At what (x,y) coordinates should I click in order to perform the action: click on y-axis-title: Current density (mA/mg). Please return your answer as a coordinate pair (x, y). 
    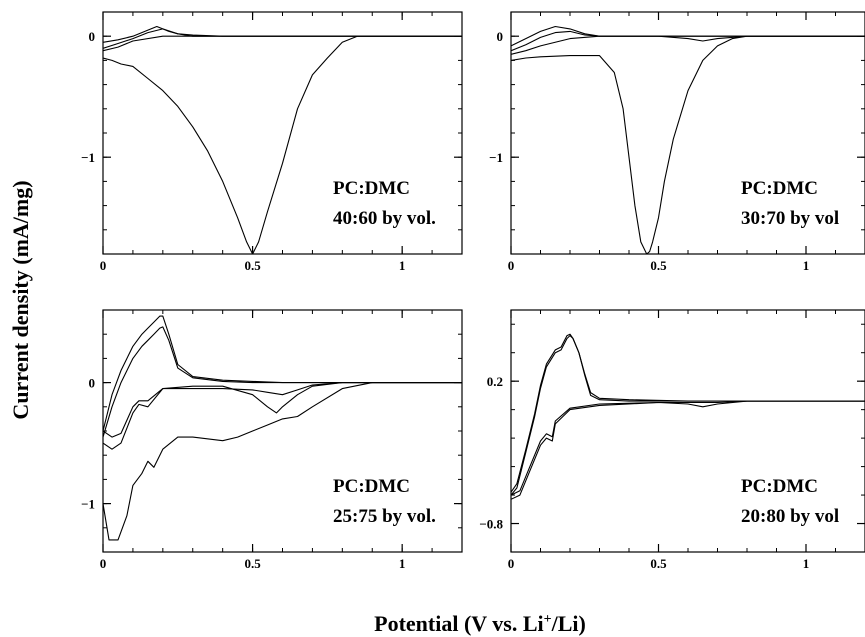
    Looking at the image, I should click on (20, 299).